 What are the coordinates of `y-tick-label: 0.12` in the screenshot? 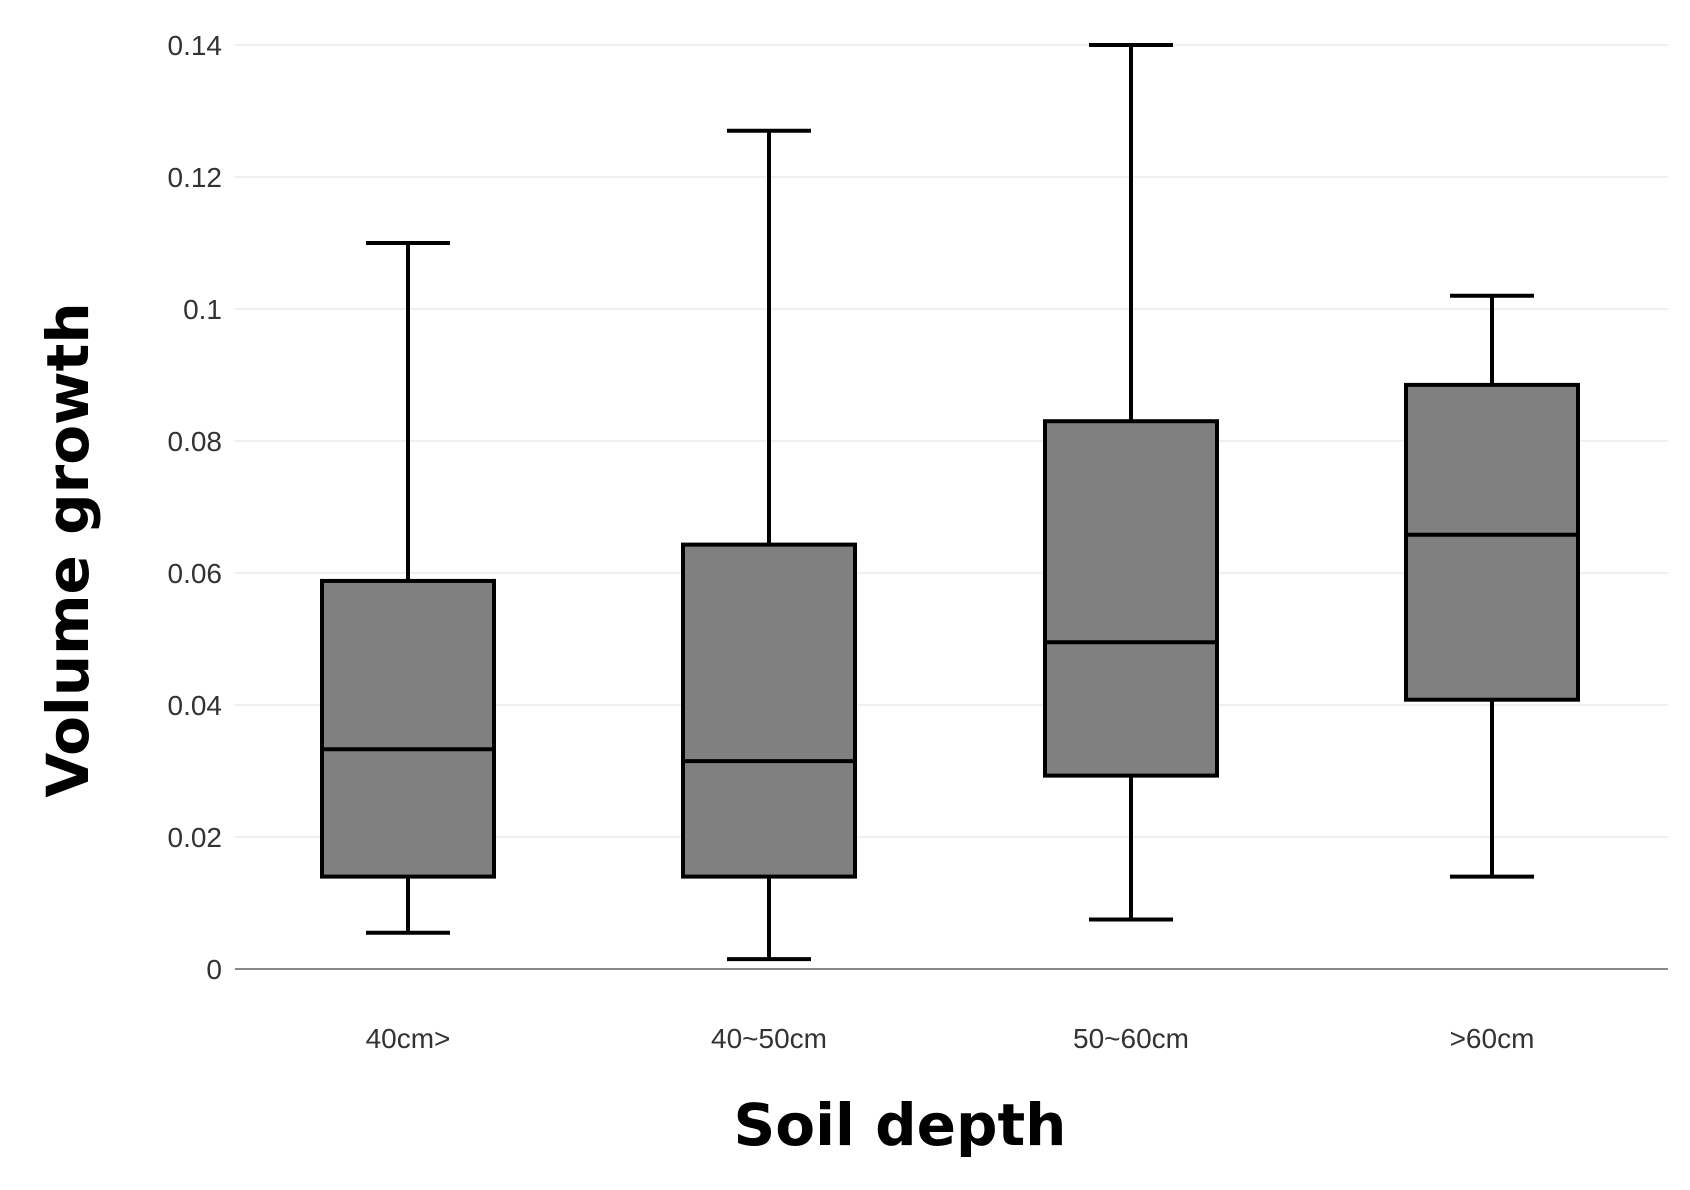 It's located at (195, 177).